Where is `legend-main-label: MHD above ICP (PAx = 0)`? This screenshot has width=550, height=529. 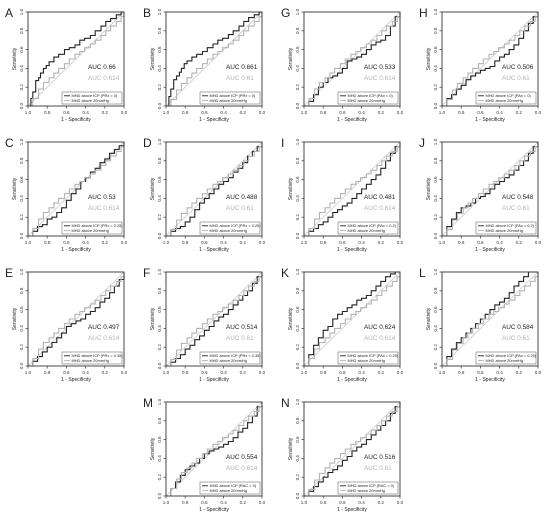
legend-main-label: MHD above ICP (PAx = 0) is located at coordinates (371, 95).